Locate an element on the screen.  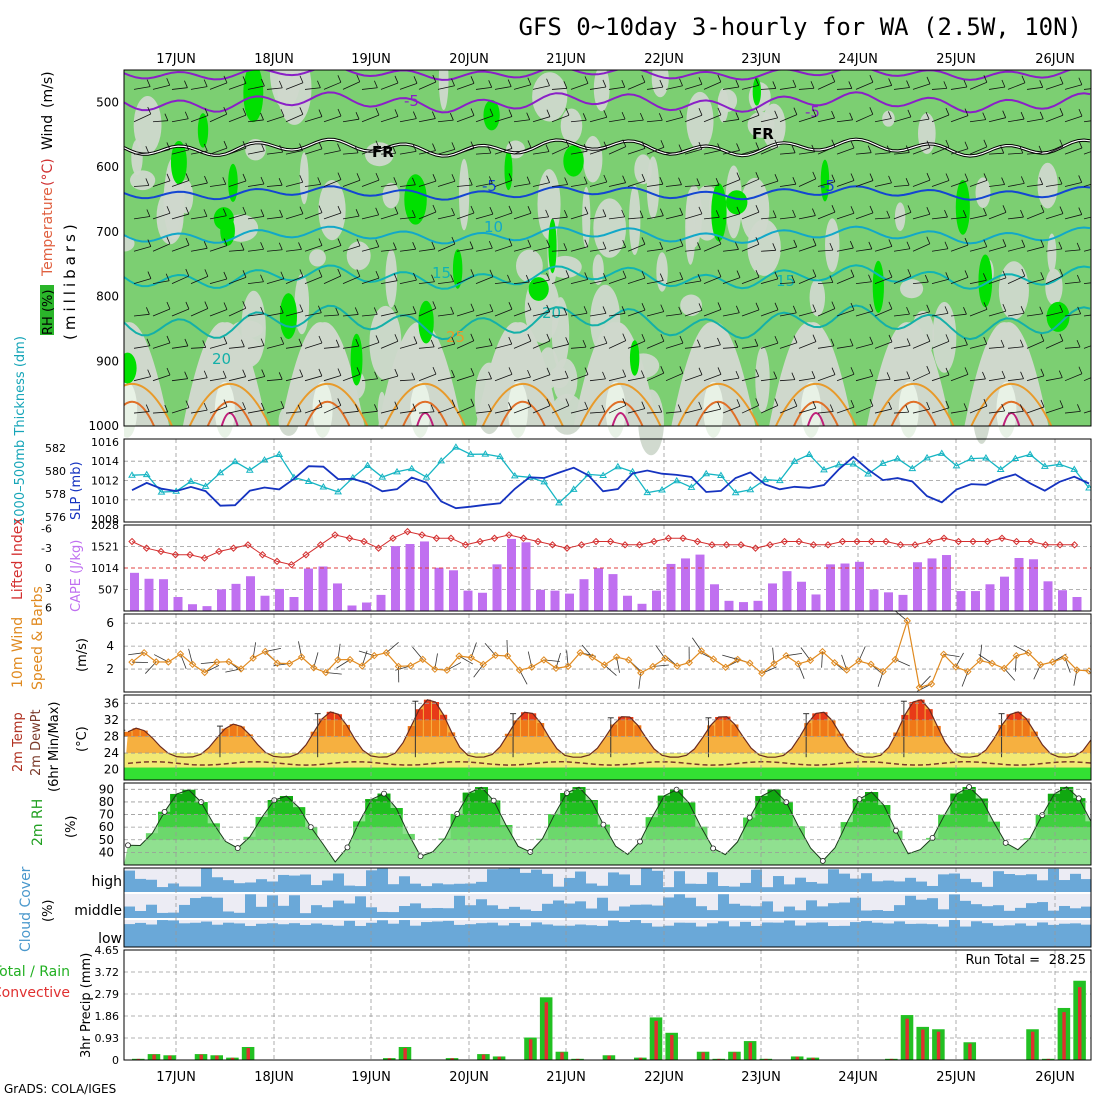
bottom-date-label: 22JUN is located at coordinates (664, 1077).